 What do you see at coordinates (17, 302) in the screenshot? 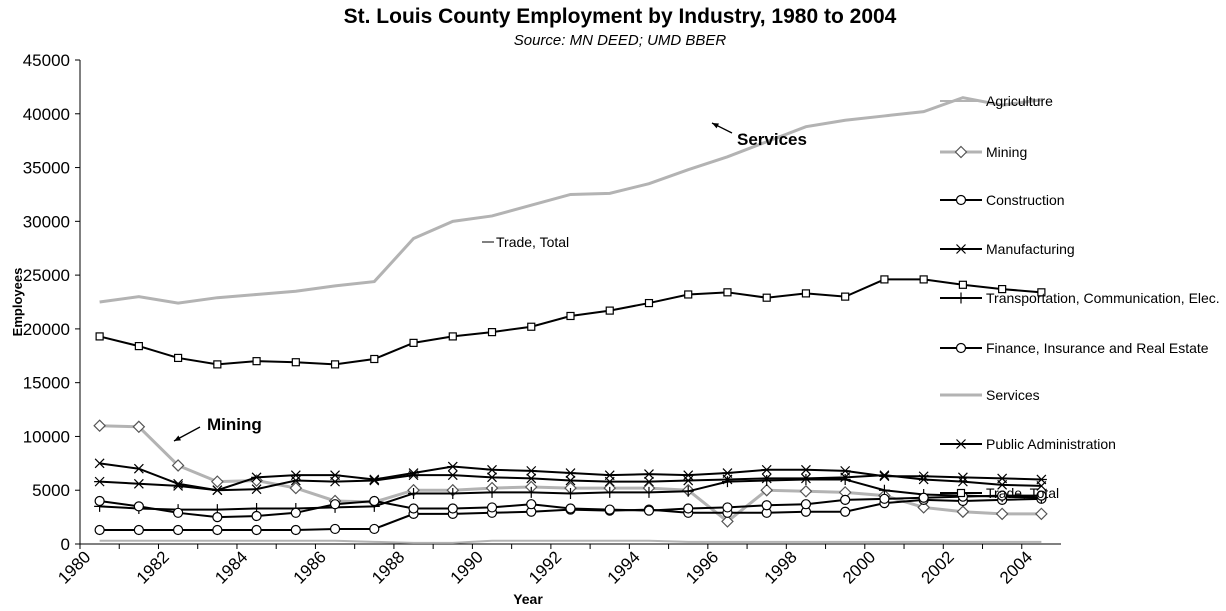
I see `y-axis-label: Employees` at bounding box center [17, 302].